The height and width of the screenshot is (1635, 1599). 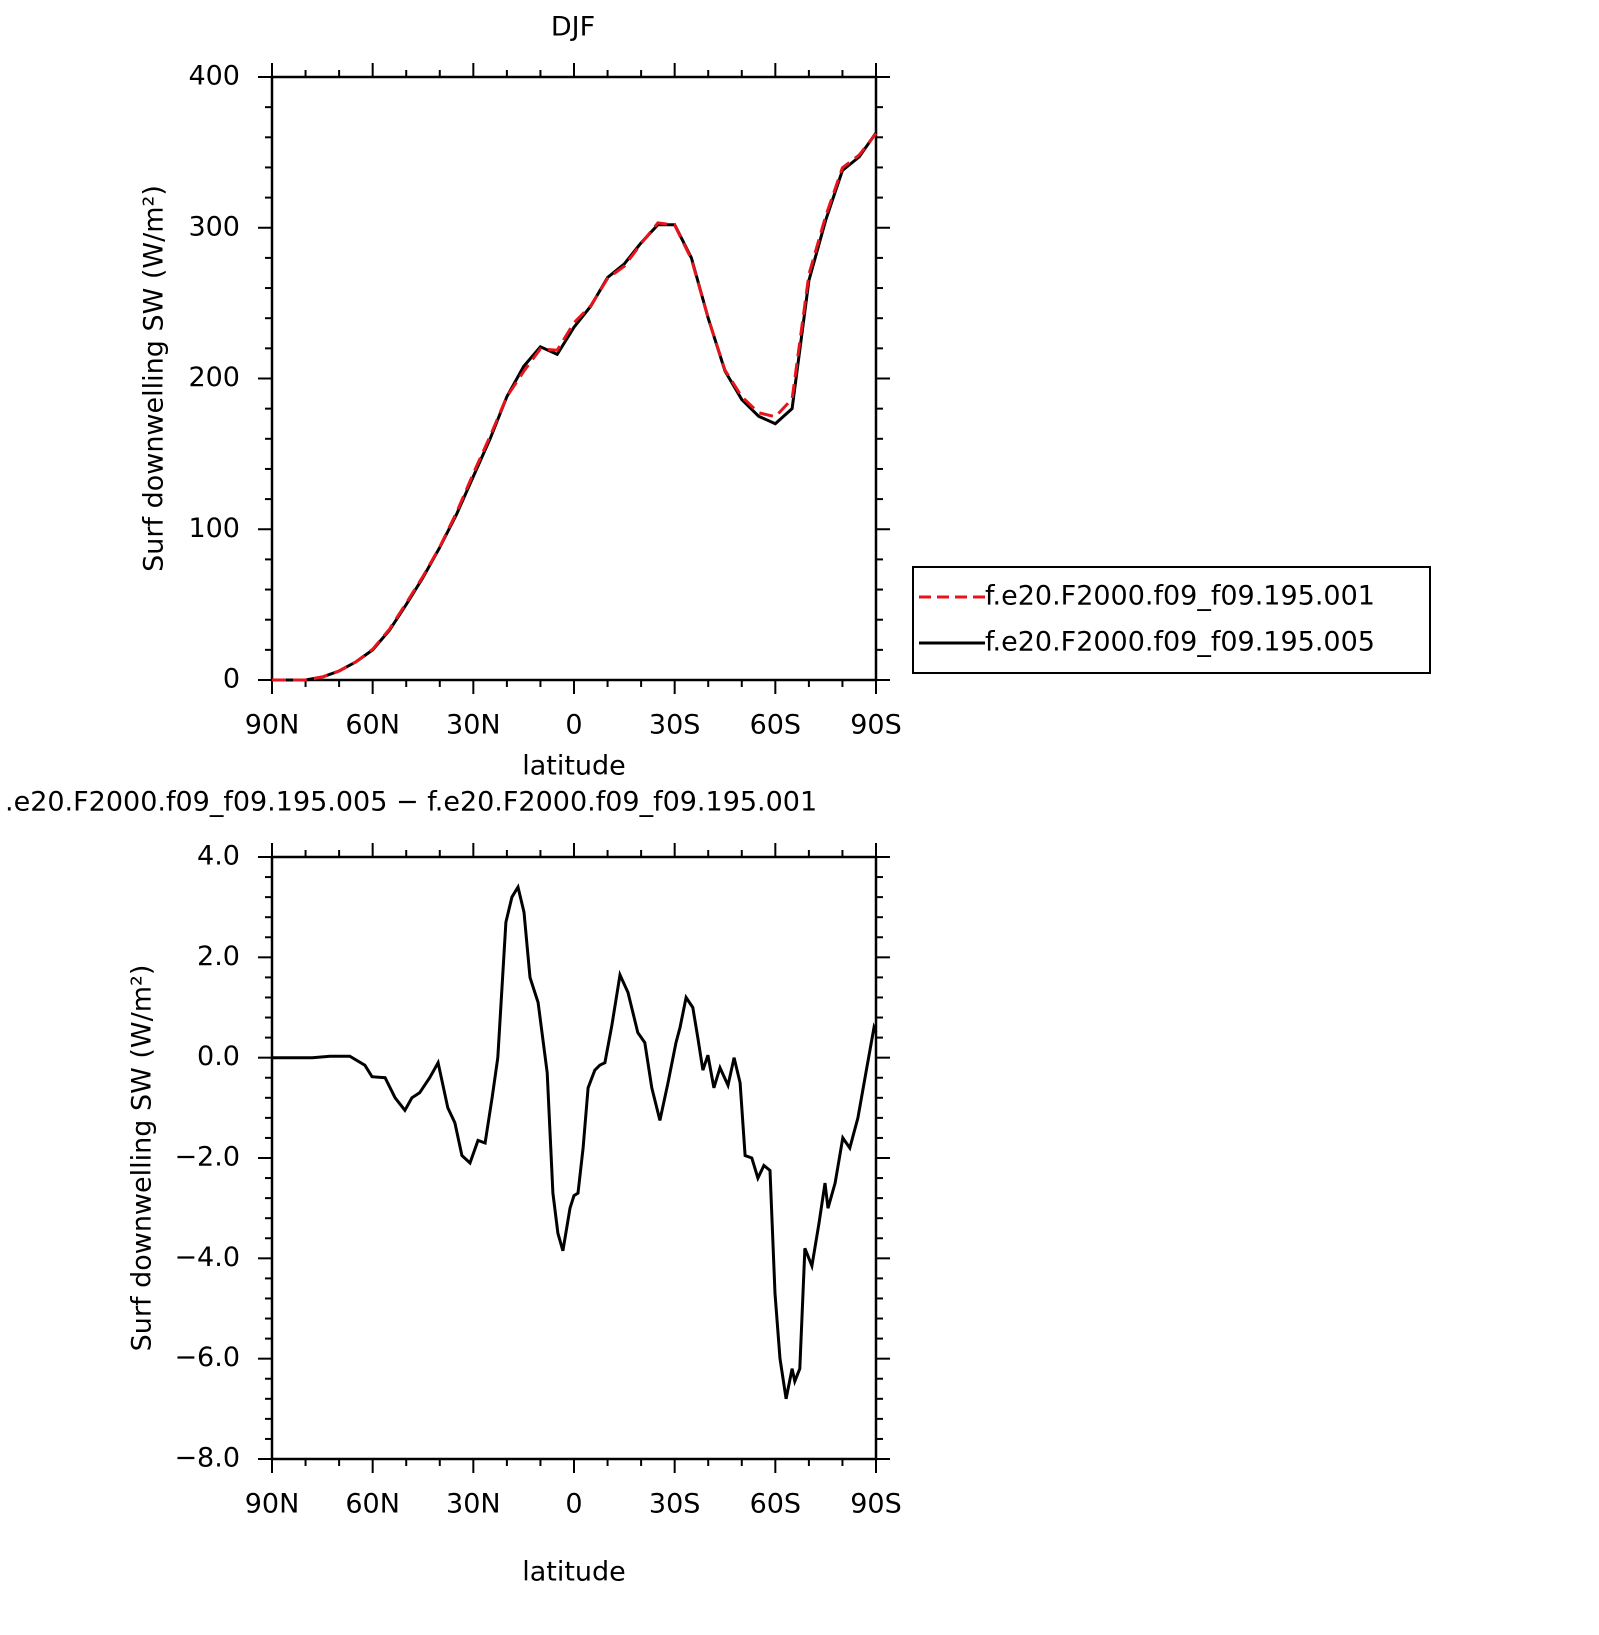 What do you see at coordinates (207, 1458) in the screenshot?
I see `y-tick-label: −8.0` at bounding box center [207, 1458].